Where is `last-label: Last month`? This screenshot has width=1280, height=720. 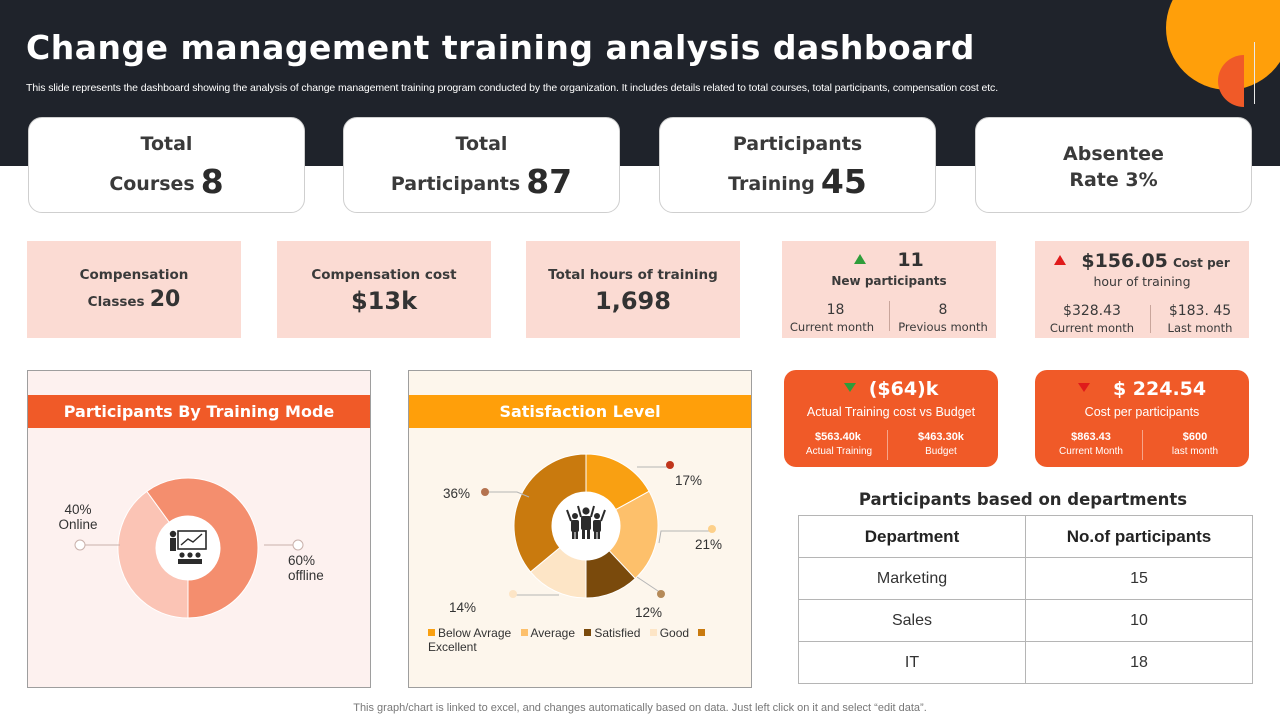
last-label: Last month is located at coordinates (1200, 328).